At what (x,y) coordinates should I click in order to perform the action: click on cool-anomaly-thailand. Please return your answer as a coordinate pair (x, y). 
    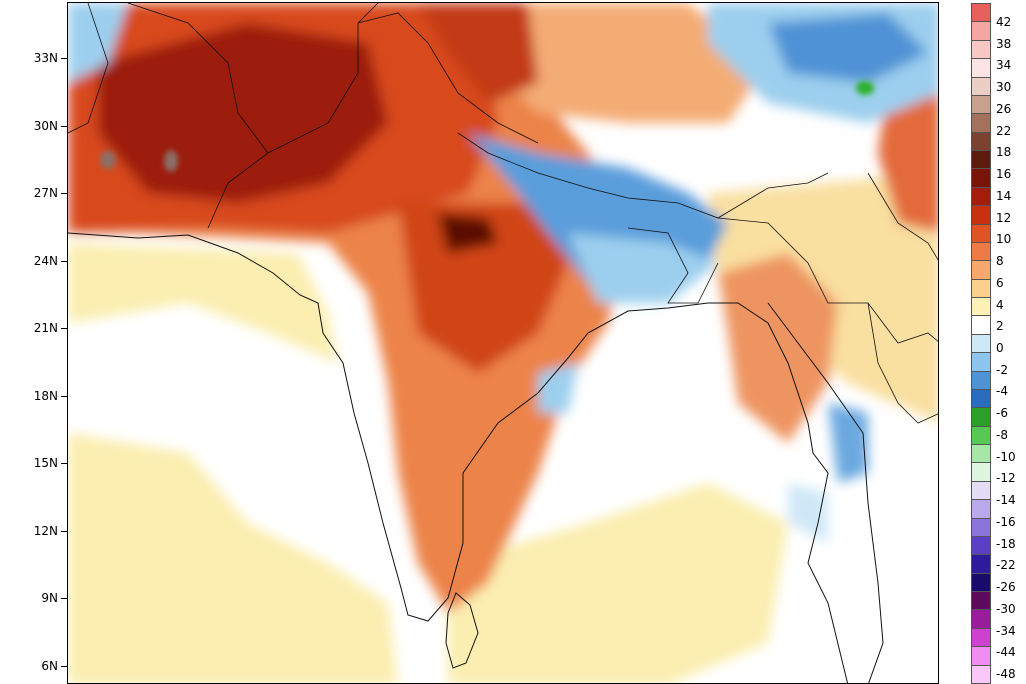
    Looking at the image, I should click on (848, 443).